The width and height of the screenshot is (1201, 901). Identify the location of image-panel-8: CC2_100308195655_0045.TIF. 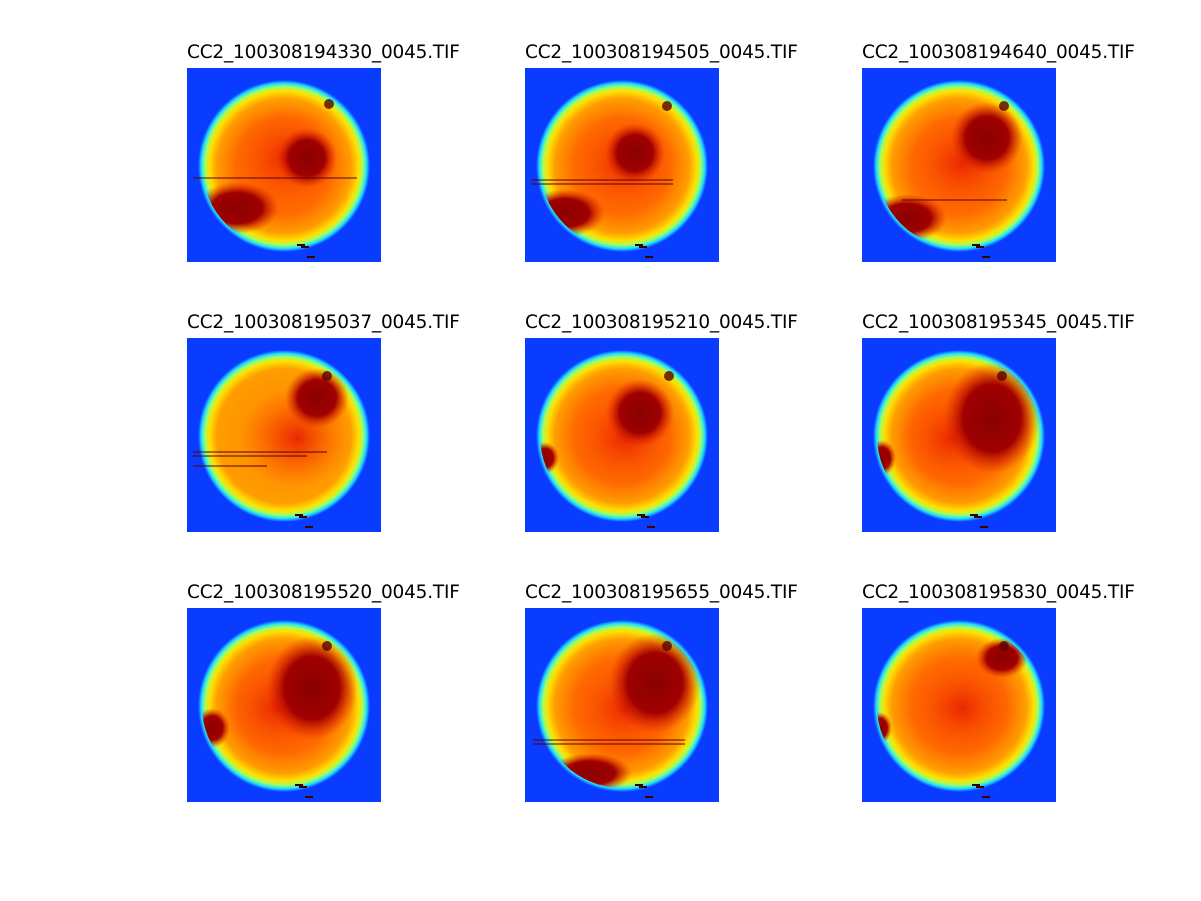
(661, 692).